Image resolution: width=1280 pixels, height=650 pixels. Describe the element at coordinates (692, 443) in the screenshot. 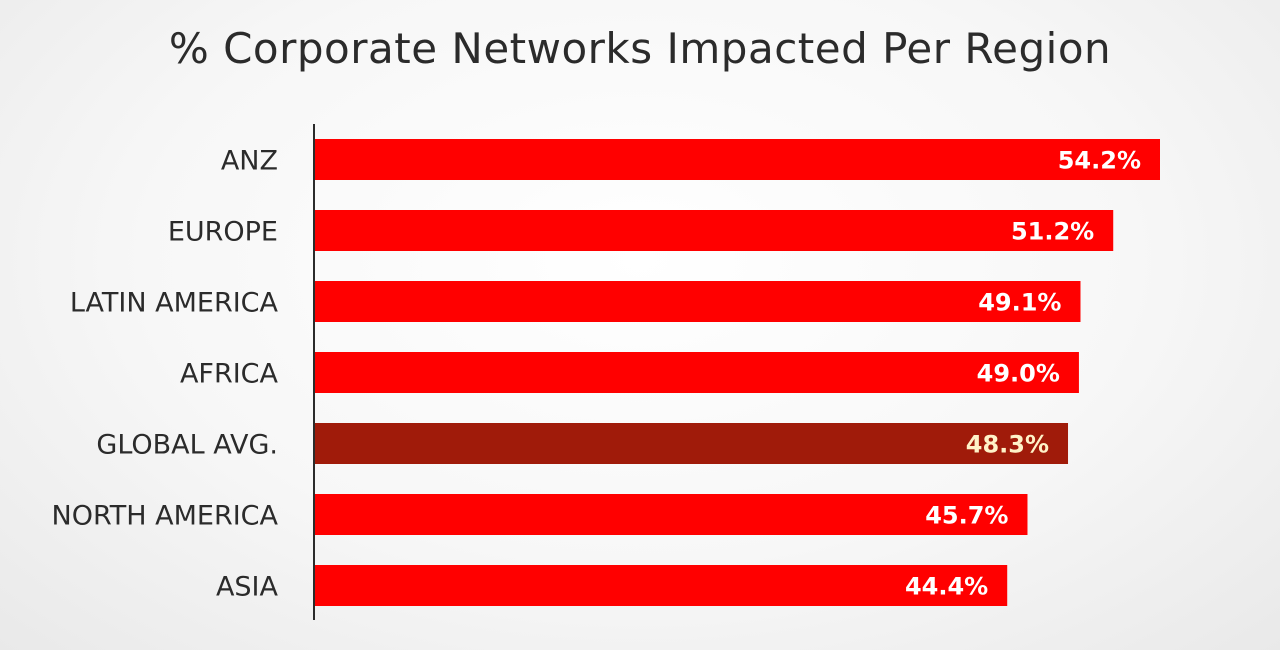

I see `bar-global-avg` at that location.